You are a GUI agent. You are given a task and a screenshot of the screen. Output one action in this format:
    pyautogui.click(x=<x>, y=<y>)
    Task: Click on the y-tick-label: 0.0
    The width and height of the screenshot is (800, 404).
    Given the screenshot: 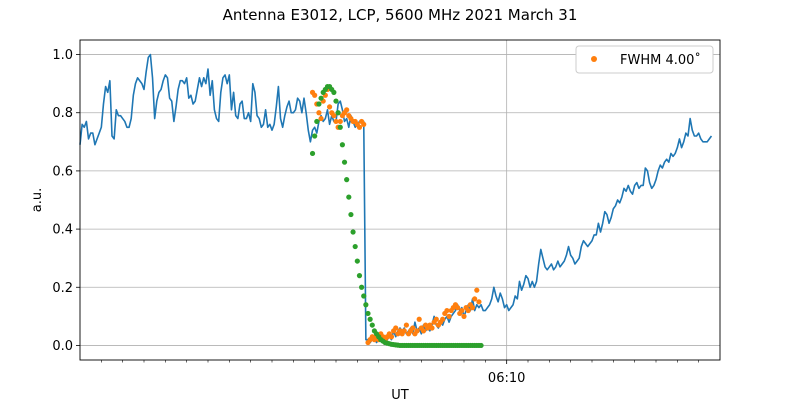 What is the action you would take?
    pyautogui.click(x=62, y=346)
    